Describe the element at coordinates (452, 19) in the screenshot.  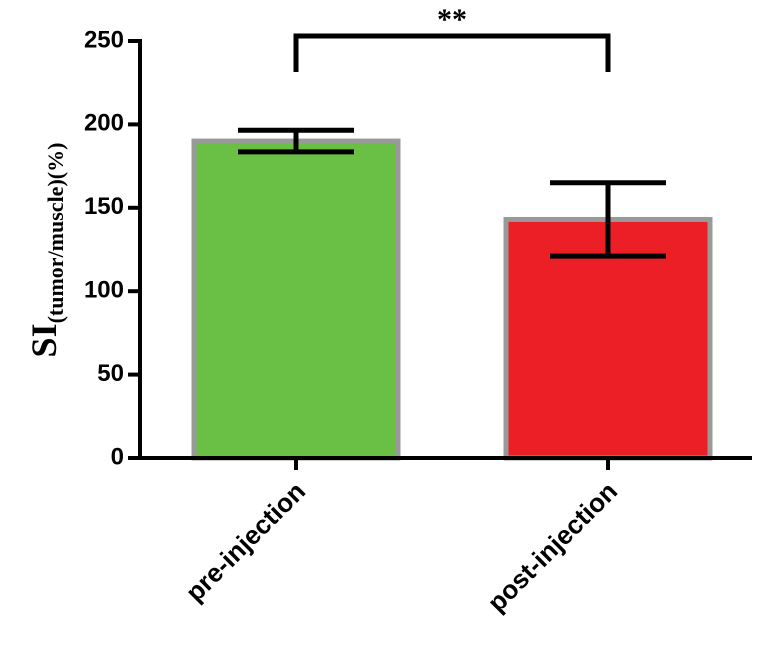
I see `significance-label: **` at that location.